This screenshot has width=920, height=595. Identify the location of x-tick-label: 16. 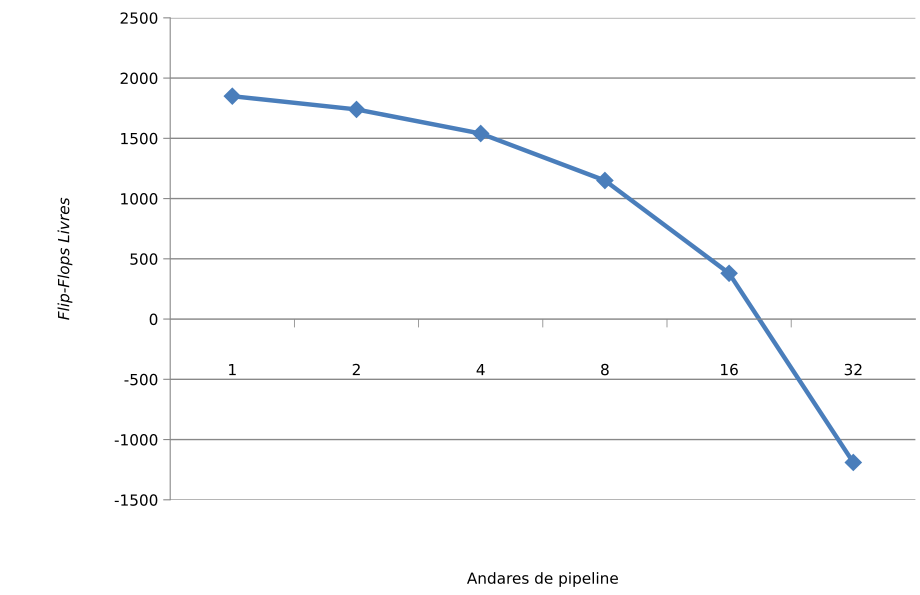
(729, 370).